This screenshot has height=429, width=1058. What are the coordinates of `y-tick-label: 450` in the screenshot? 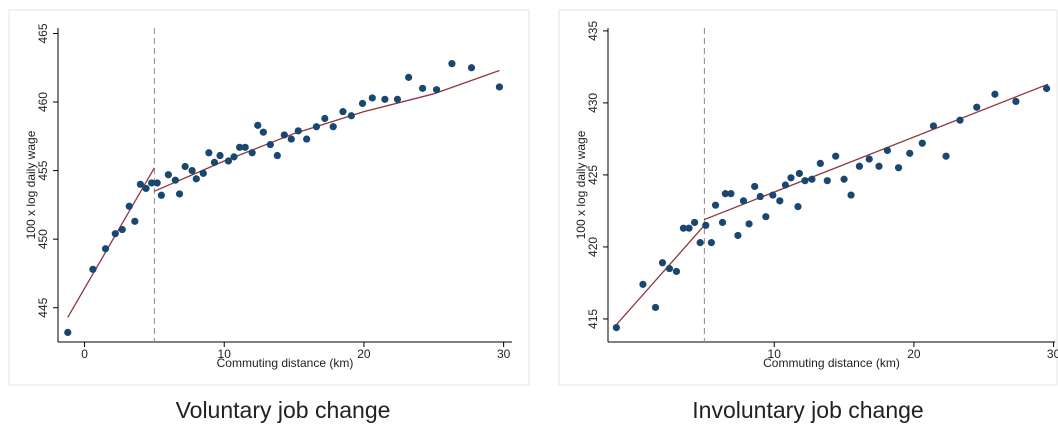 It's located at (43, 239).